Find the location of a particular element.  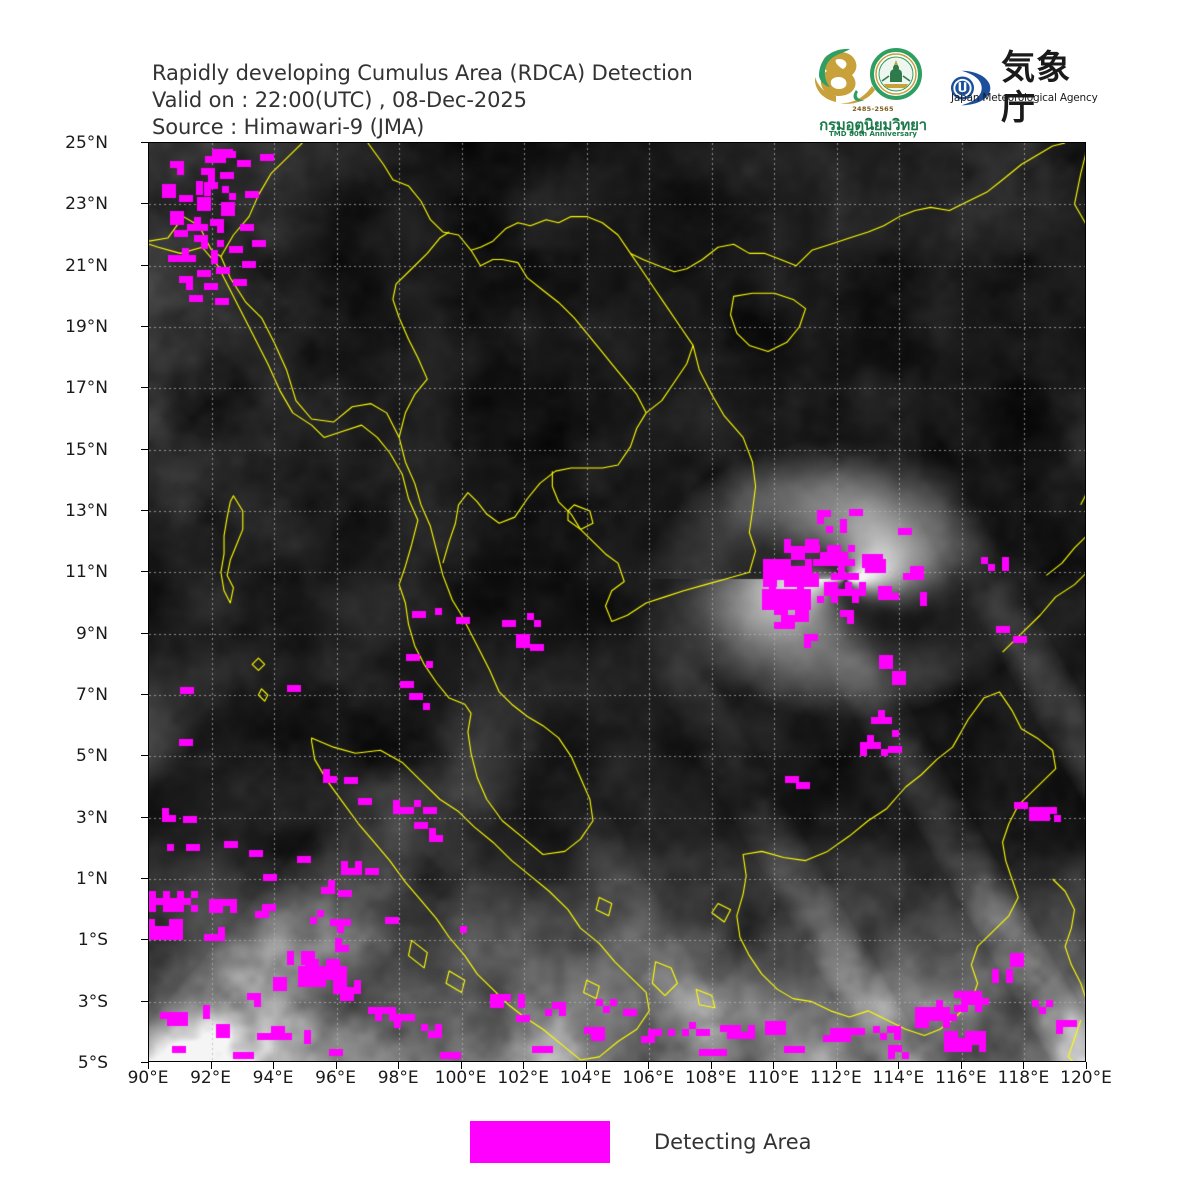

y-axis-tick-label: 13°N is located at coordinates (86, 511).